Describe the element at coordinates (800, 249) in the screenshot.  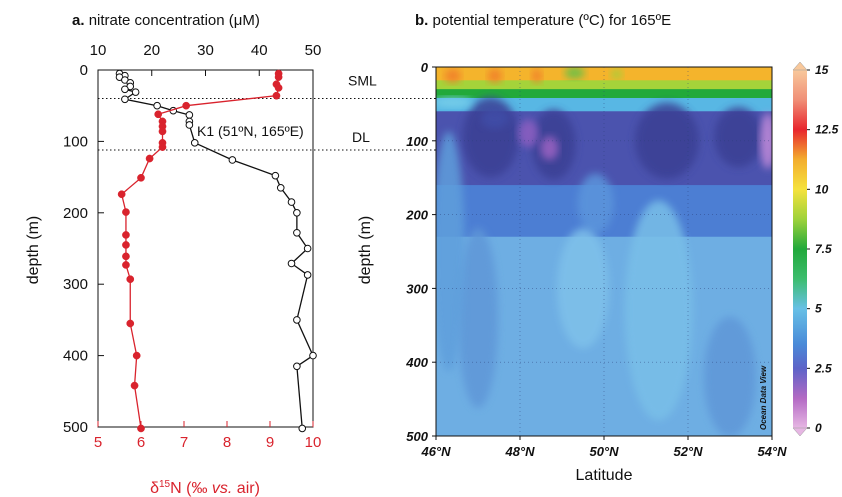
I see `colorbar-bar` at that location.